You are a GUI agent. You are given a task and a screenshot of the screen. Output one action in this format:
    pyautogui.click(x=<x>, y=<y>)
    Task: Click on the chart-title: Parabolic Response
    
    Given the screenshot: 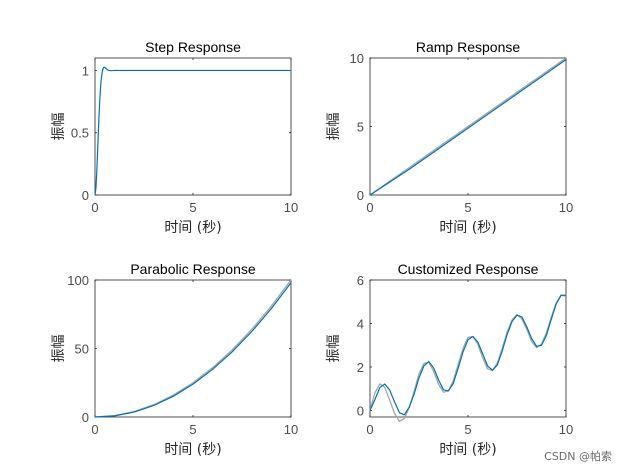 What is the action you would take?
    pyautogui.click(x=193, y=269)
    